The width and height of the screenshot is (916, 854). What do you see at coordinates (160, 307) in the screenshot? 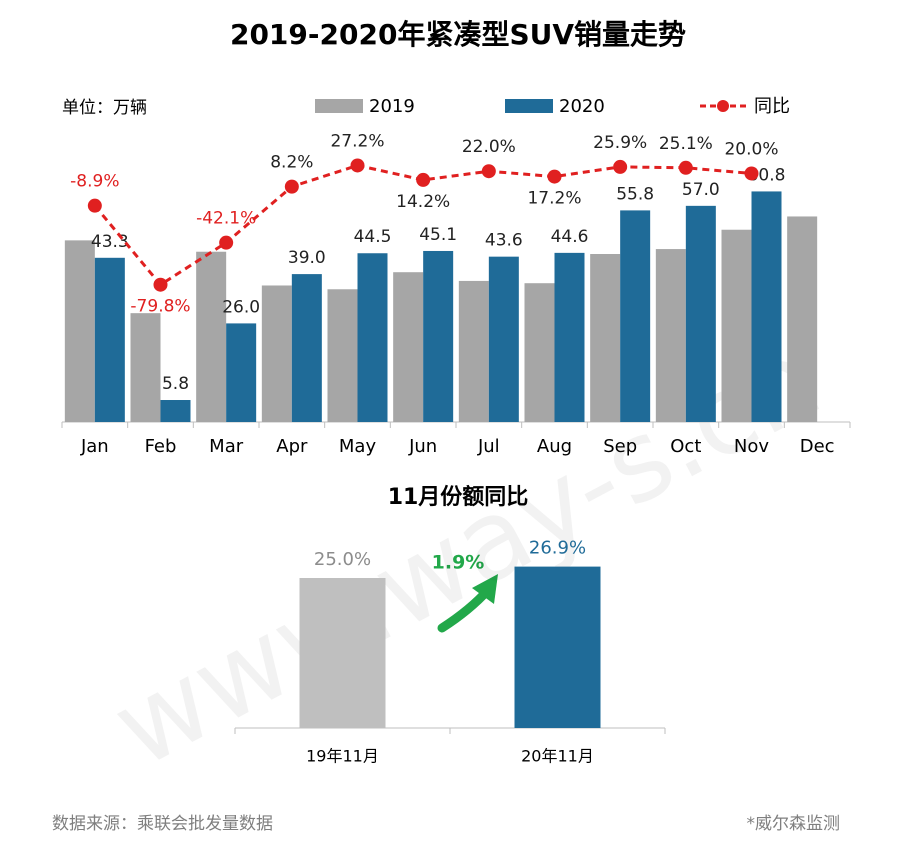
I see `data-label: -79.8%` at bounding box center [160, 307].